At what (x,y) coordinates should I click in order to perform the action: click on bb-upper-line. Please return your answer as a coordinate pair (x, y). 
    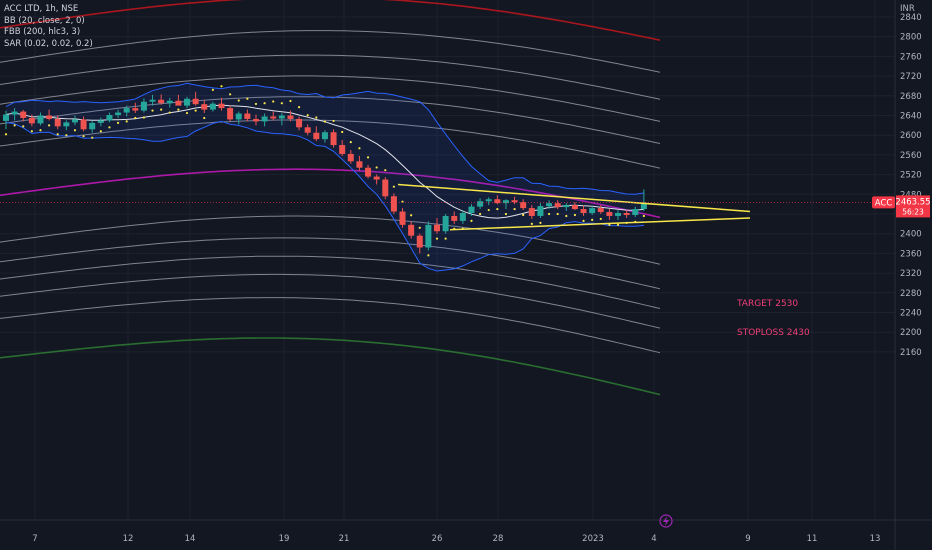
    Looking at the image, I should click on (324, 138).